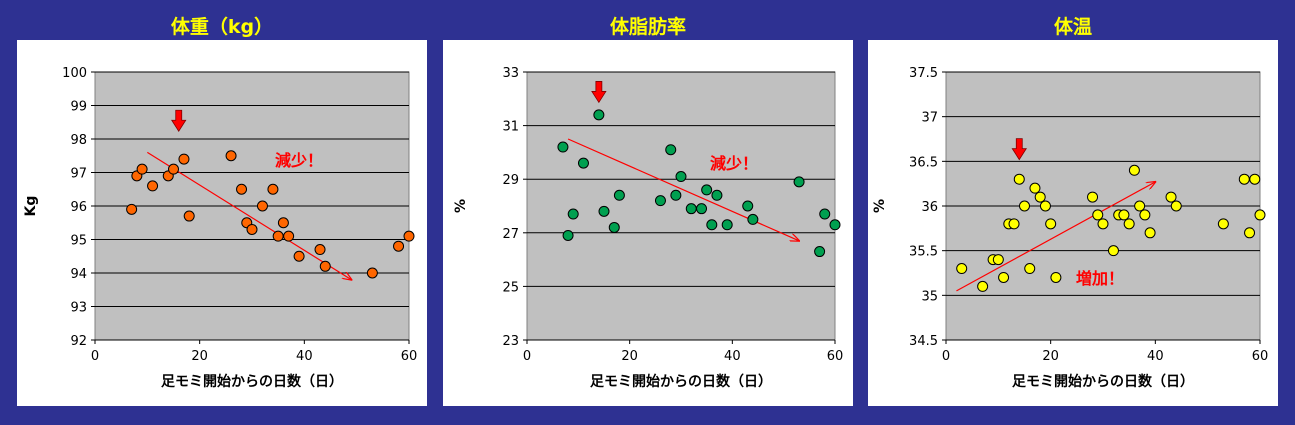  I want to click on chart-title-body-temperature: 体温, so click(1072, 27).